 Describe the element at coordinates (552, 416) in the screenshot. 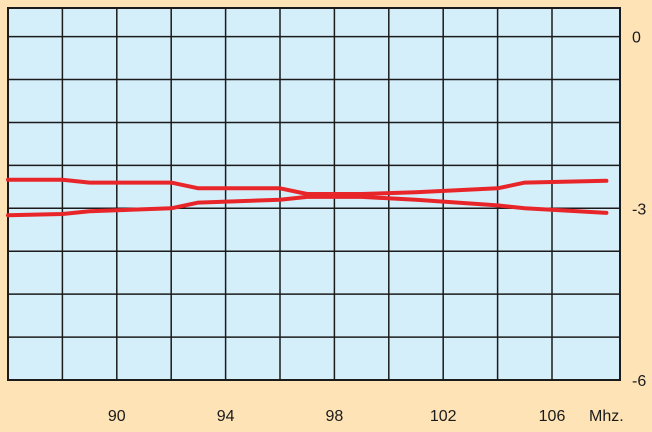

I see `x-tick-label: 106` at that location.